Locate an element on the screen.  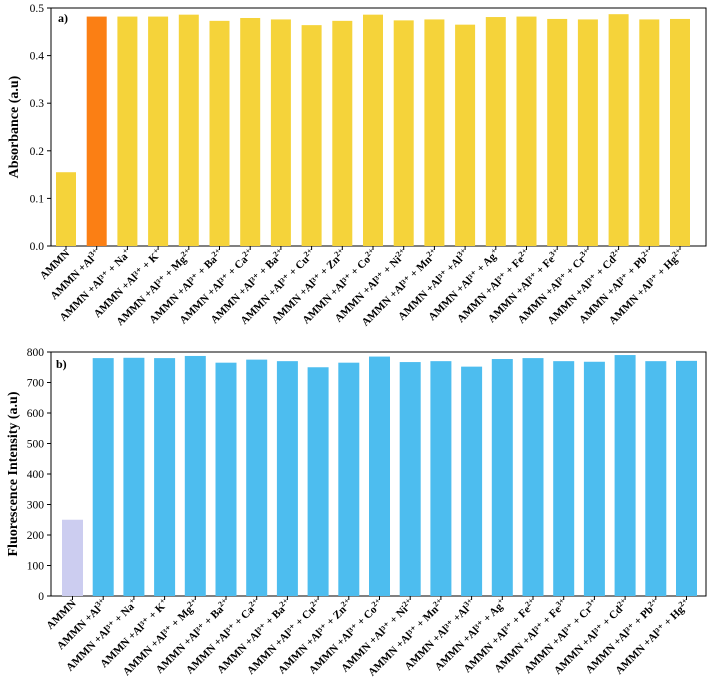
y-tick-label: 0.3 is located at coordinates (37, 104).